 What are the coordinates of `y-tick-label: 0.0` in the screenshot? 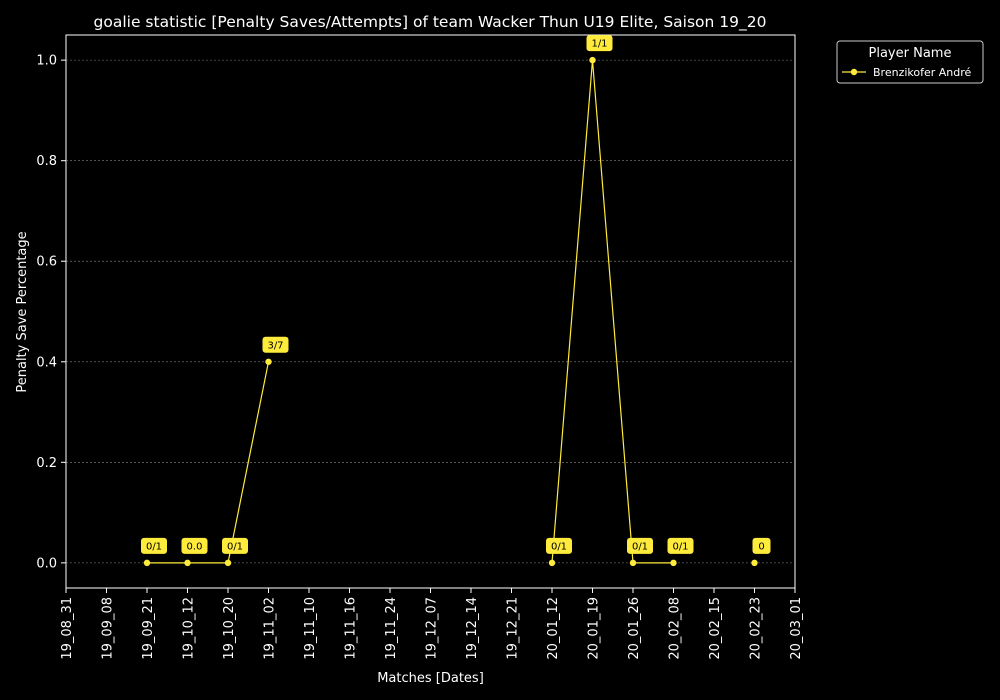 It's located at (46, 563).